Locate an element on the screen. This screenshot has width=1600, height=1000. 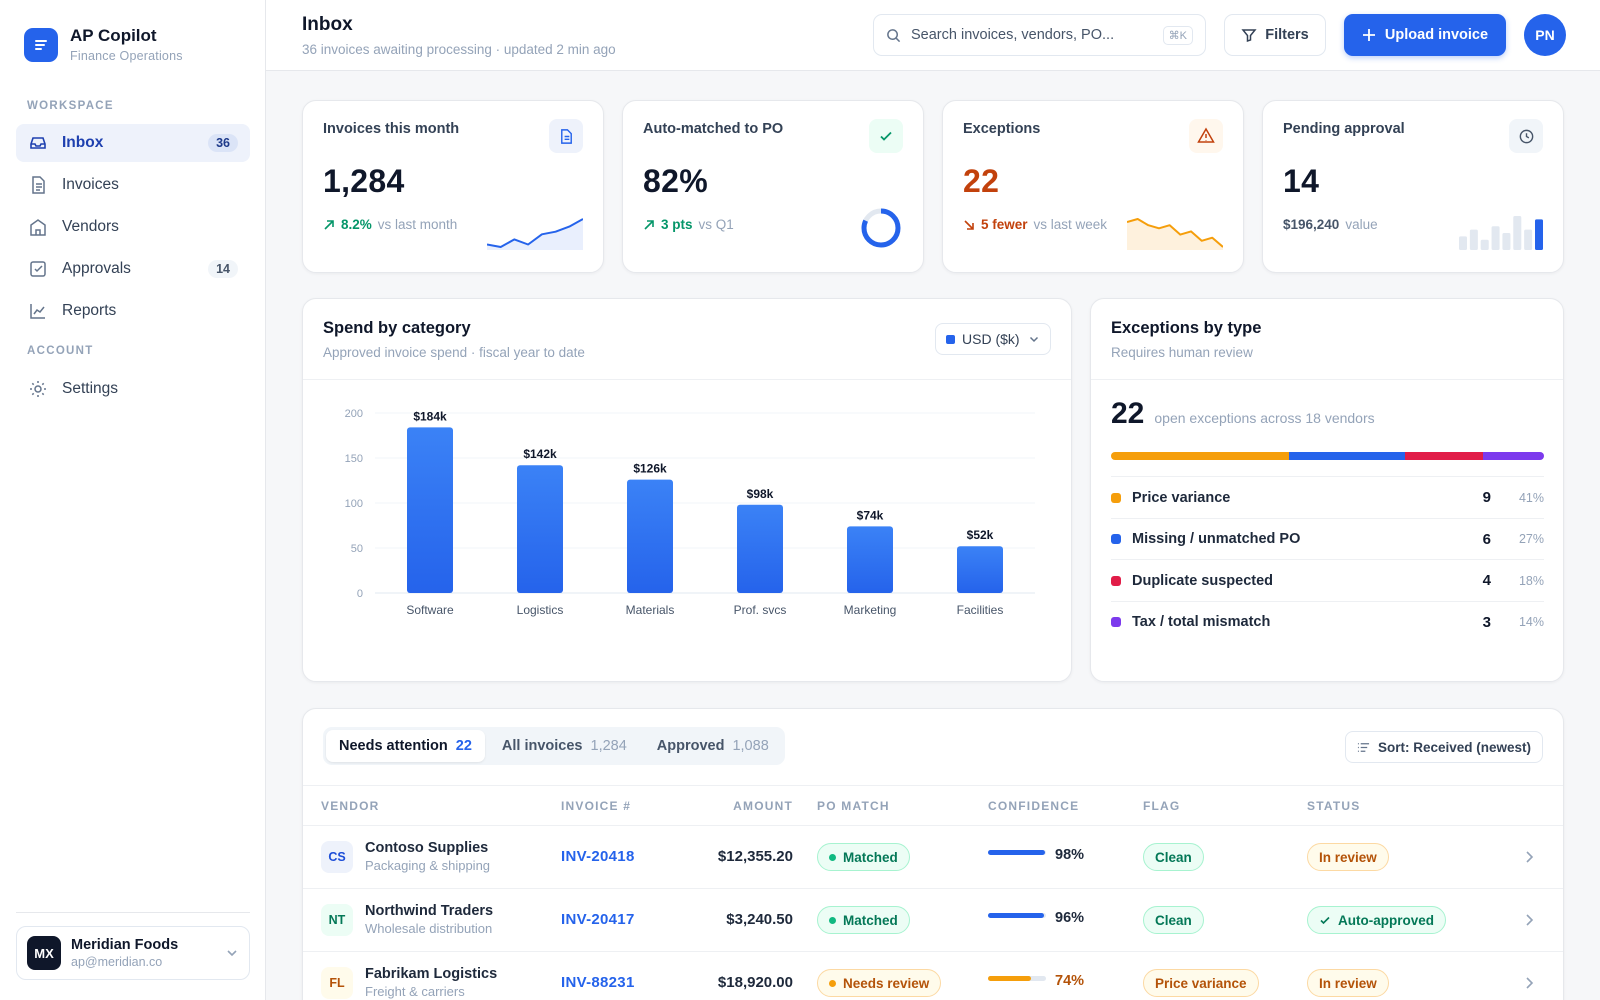
sidebar-item-label: Invoices is located at coordinates (90, 184).